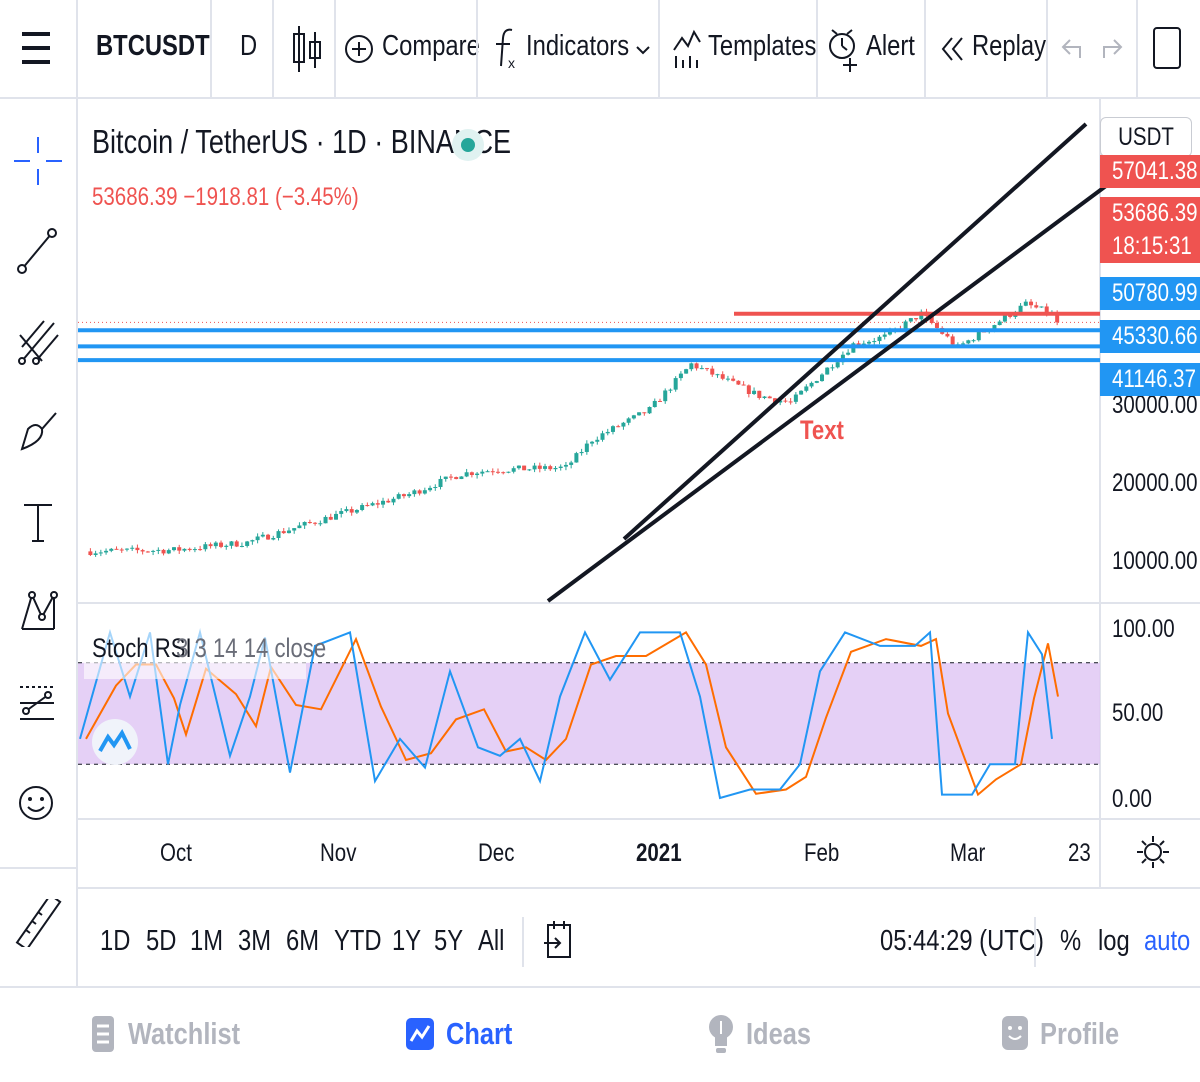 This screenshot has height=1082, width=1200. What do you see at coordinates (659, 853) in the screenshot?
I see `x-tick: 2021` at bounding box center [659, 853].